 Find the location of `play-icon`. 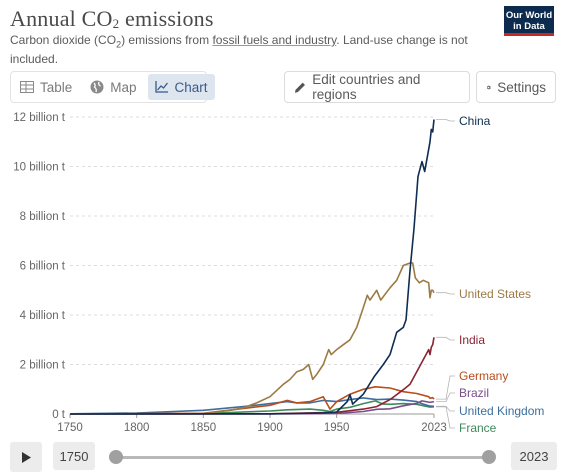

play-icon is located at coordinates (26, 457).